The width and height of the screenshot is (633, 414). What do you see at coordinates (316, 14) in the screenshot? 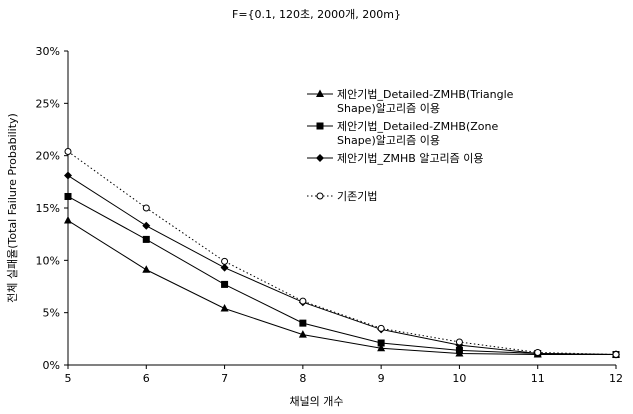
I see `chart-title: F={0.1, 120초, 2000개, 200m}` at bounding box center [316, 14].